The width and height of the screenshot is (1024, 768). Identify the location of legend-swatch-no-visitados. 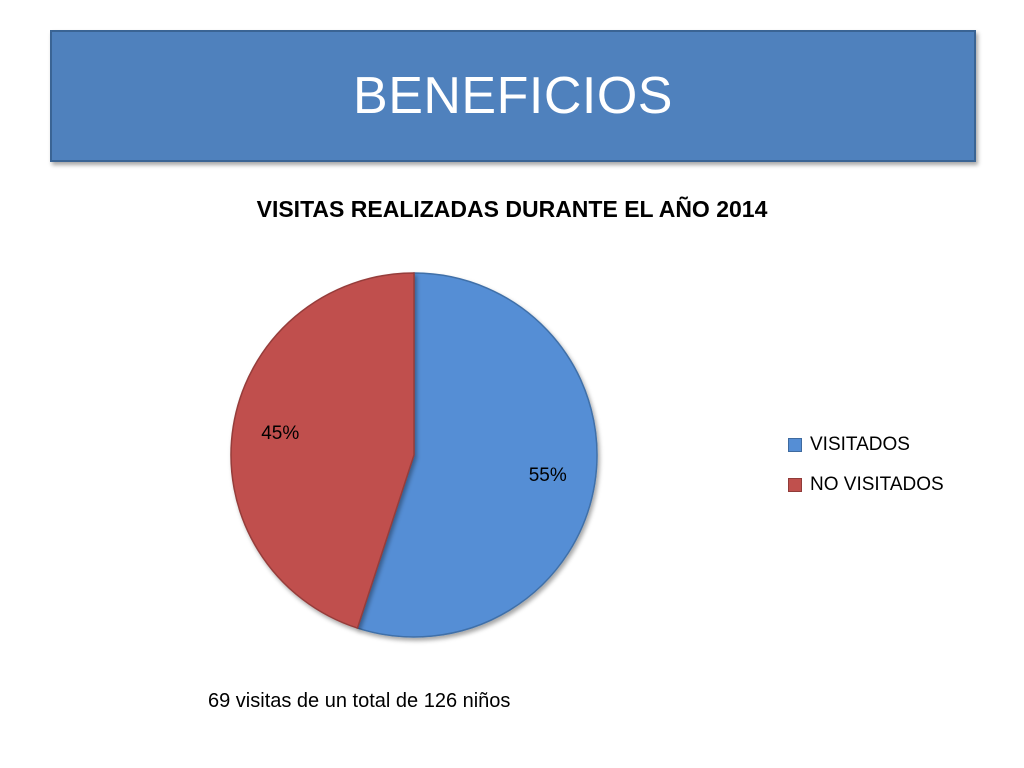
(795, 485).